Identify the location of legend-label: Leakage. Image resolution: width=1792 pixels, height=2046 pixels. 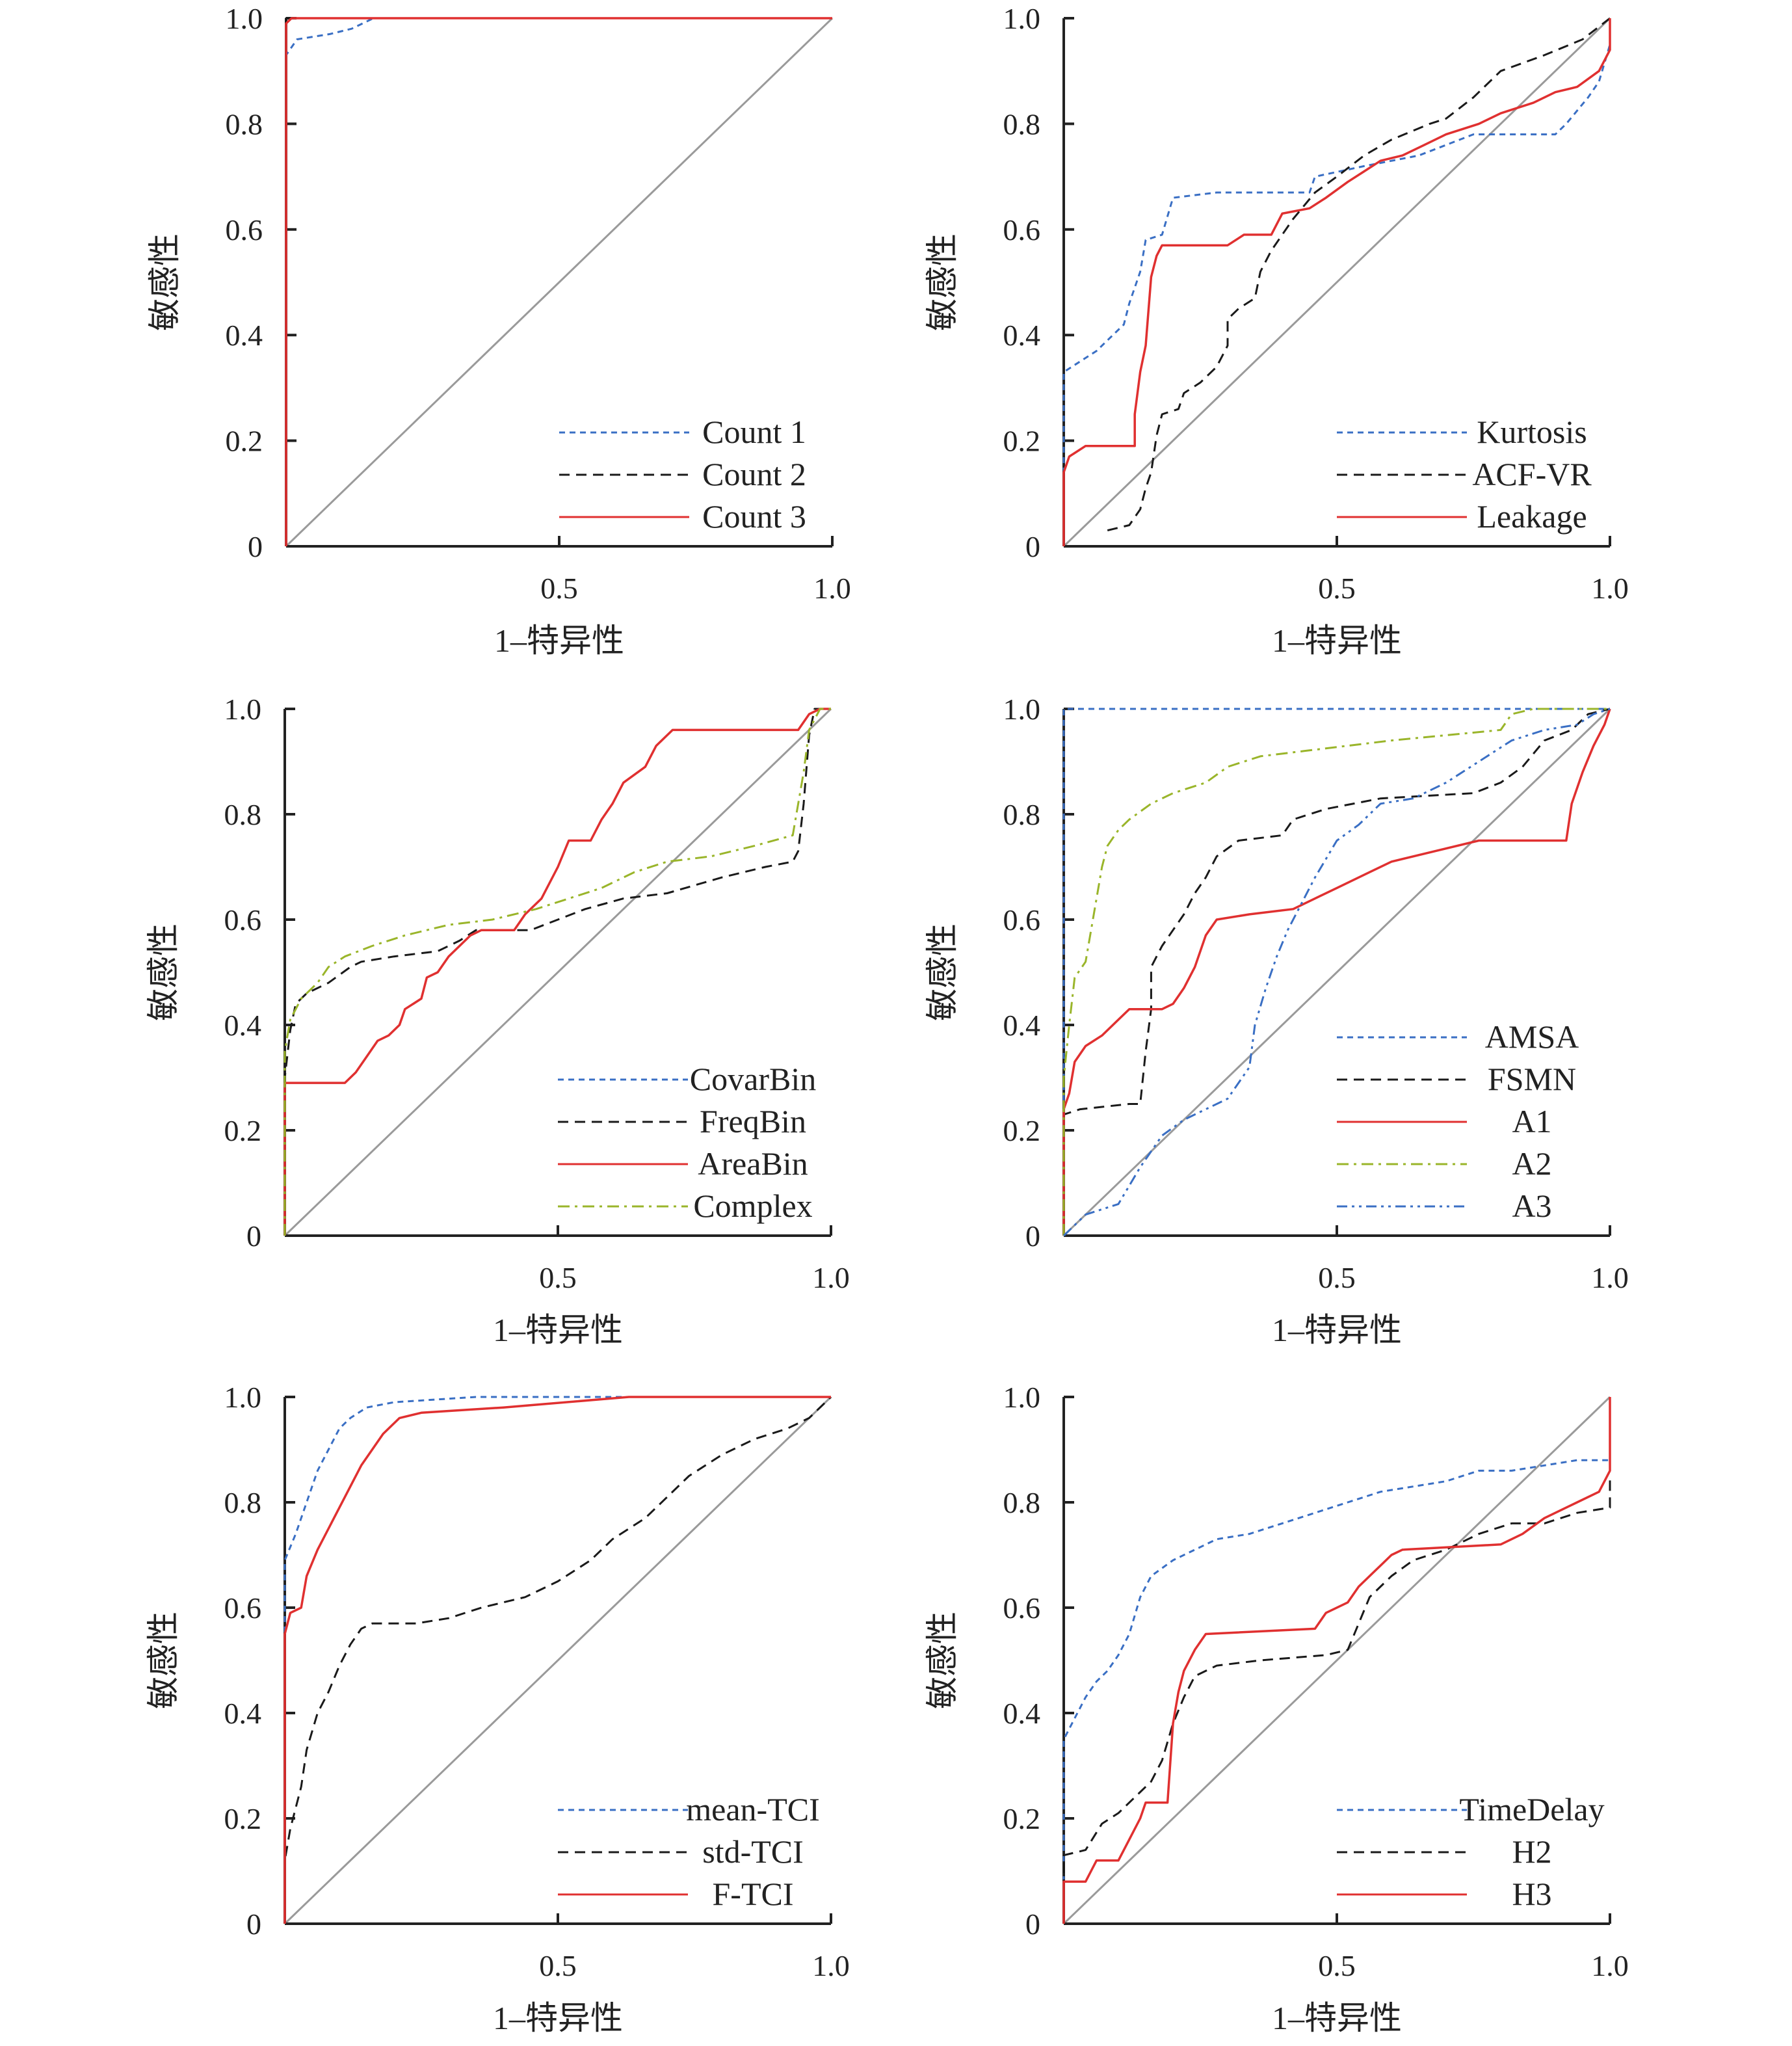
(1532, 516).